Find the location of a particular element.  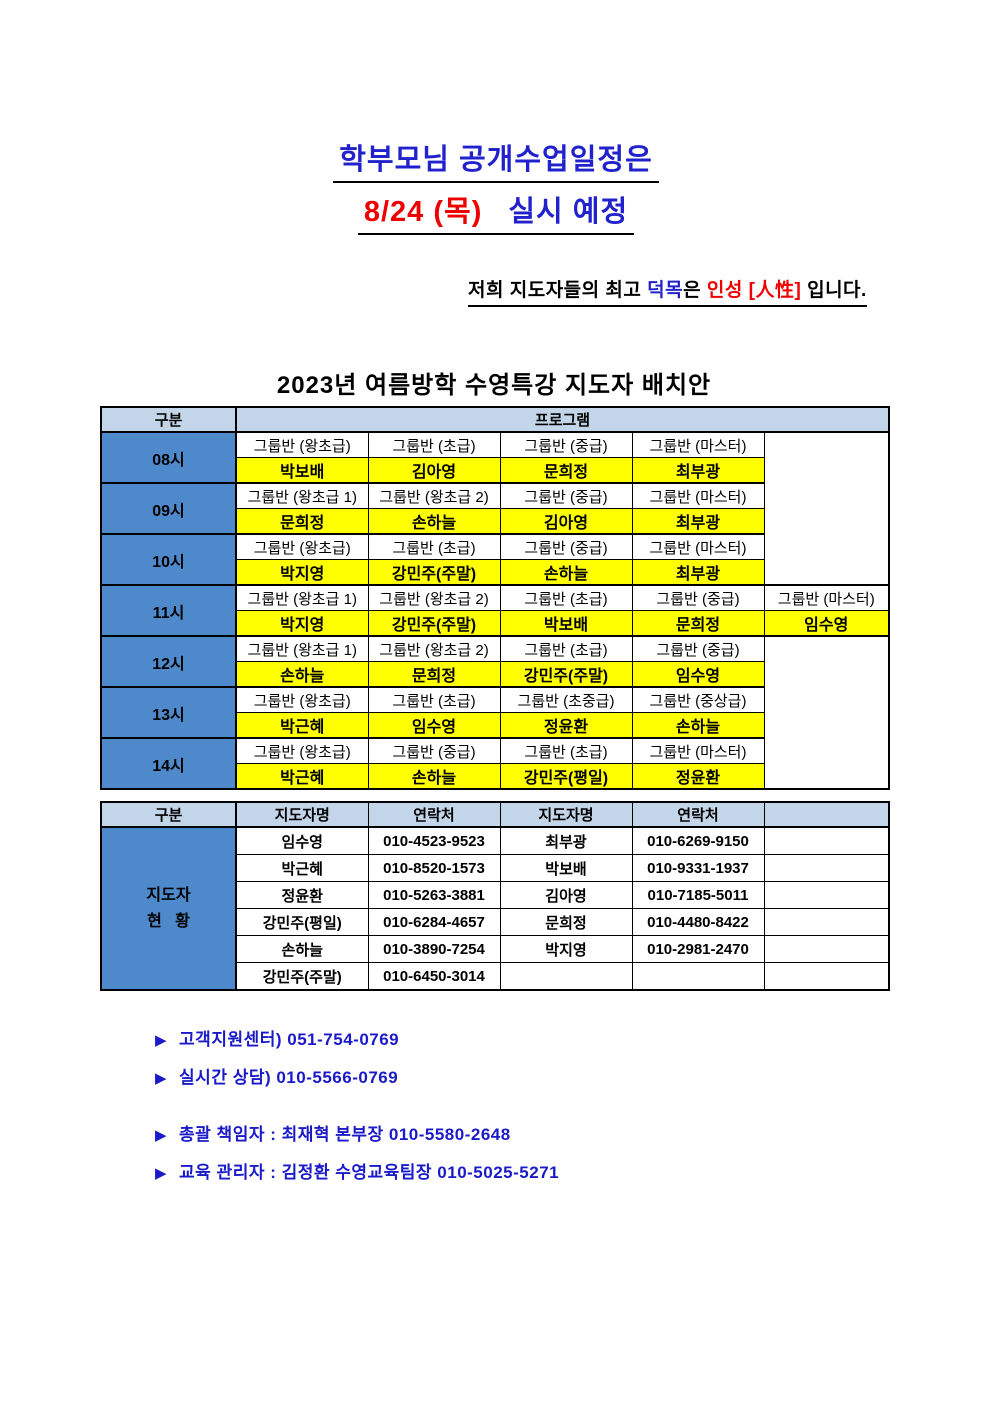

schedule-teacher-row: 손하늘 문희정 강민주(주말) 임수영 is located at coordinates (495, 674).